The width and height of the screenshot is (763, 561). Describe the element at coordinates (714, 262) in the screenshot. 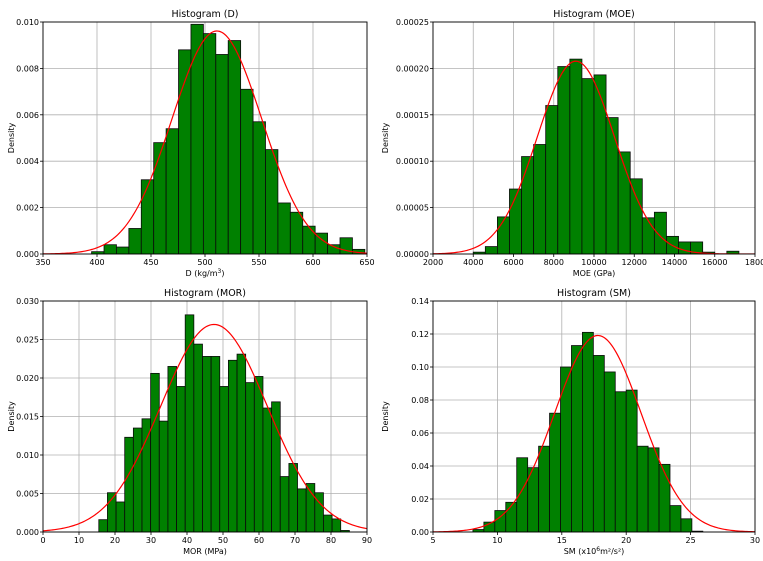

I see `x-tick-label: 16000` at that location.